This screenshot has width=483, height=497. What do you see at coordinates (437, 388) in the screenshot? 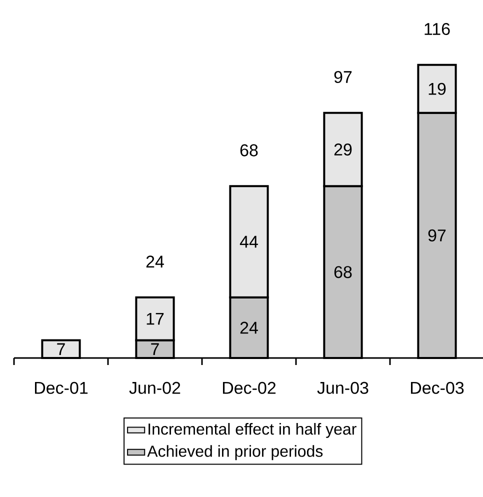
I see `x-tick-label: Dec-03` at bounding box center [437, 388].